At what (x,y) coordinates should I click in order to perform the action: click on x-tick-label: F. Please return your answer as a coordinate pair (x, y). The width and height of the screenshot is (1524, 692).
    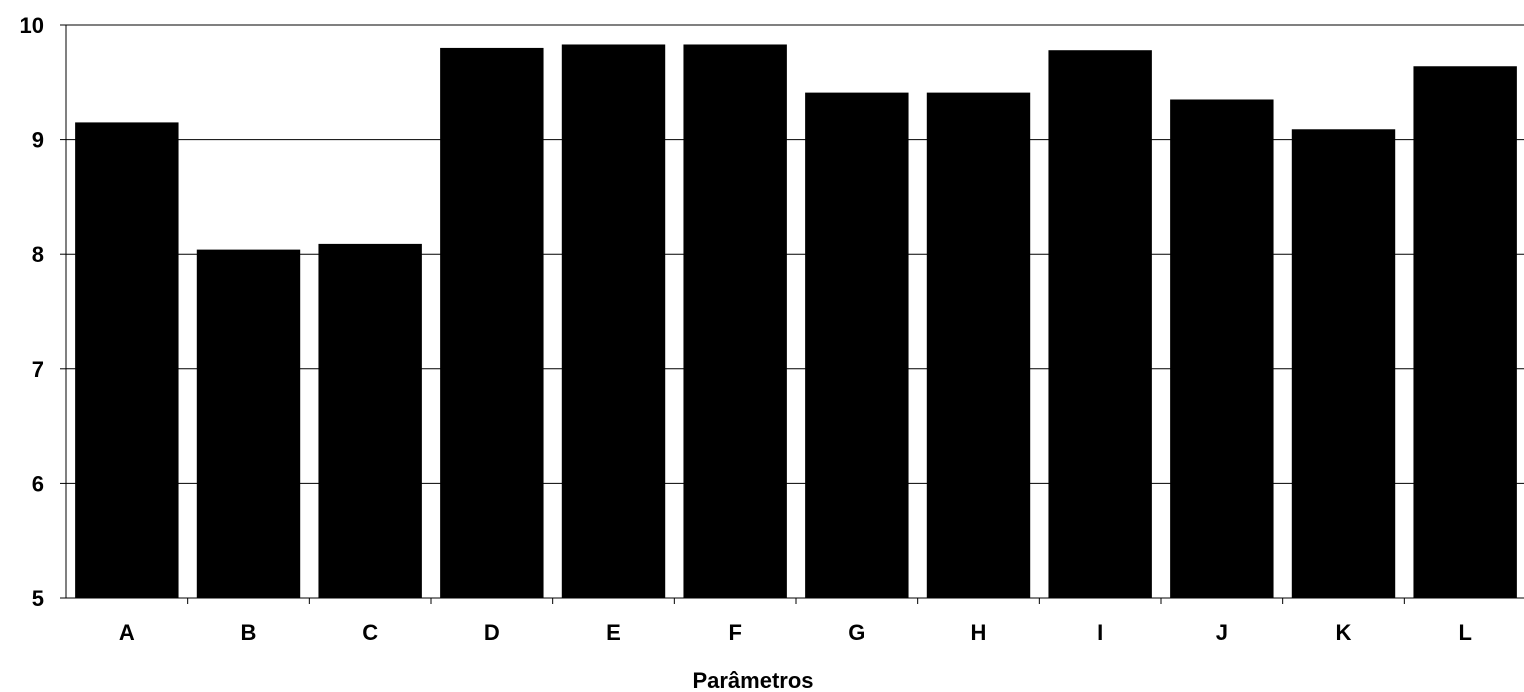
    Looking at the image, I should click on (734, 632).